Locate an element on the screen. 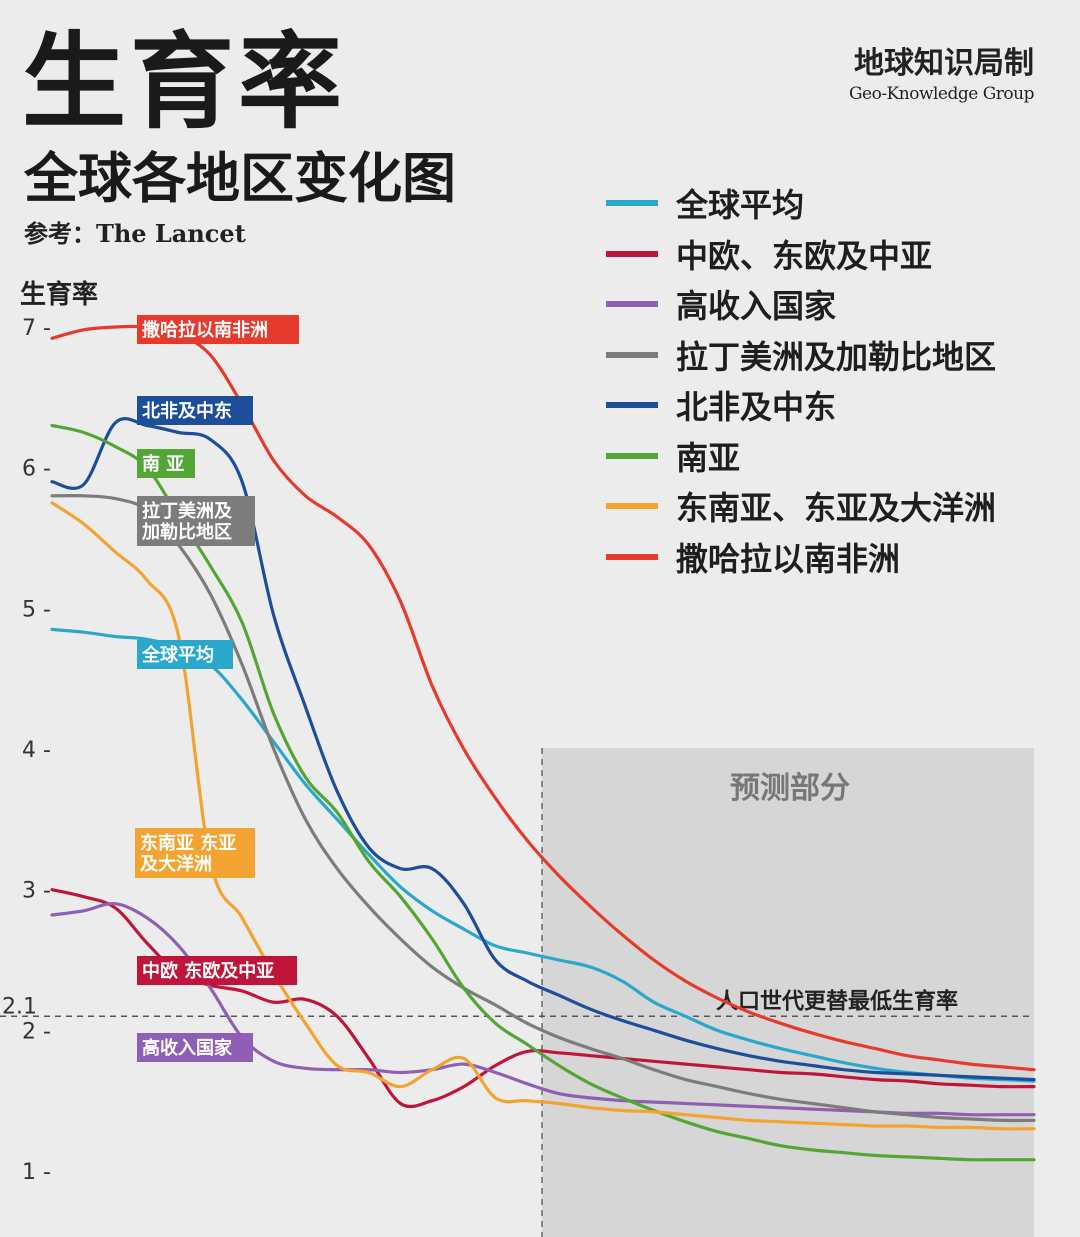 This screenshot has height=1237, width=1080. series-tag-box-ceeca is located at coordinates (217, 970).